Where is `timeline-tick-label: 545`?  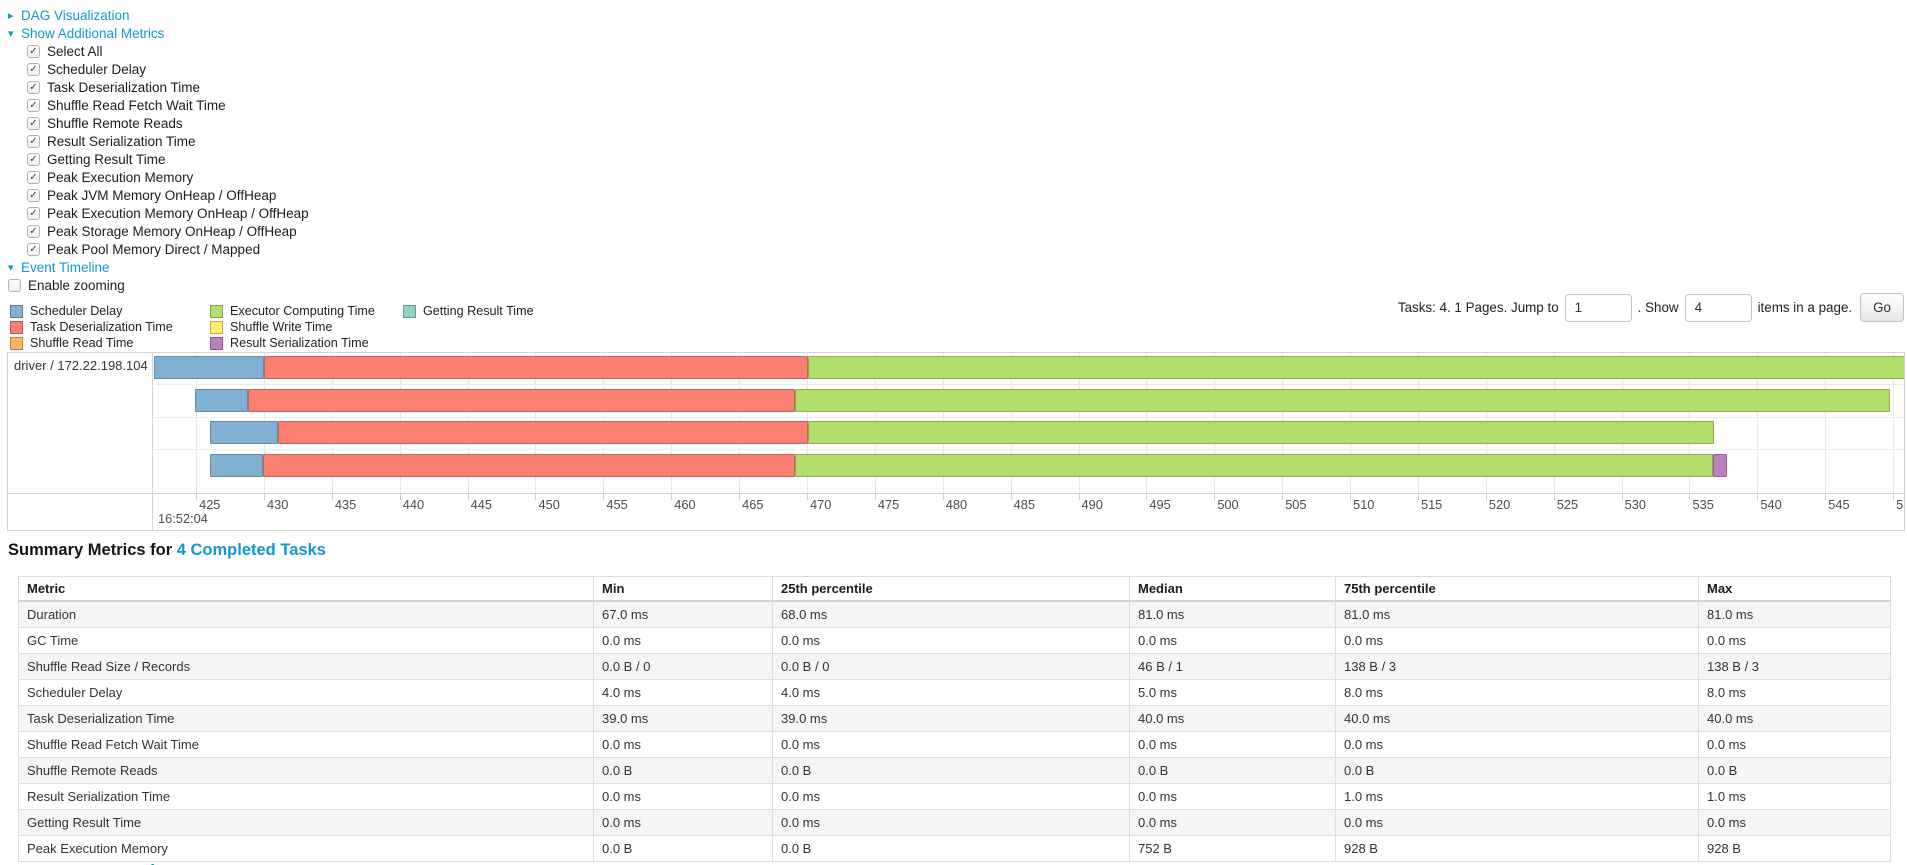
timeline-tick-label: 545 is located at coordinates (1839, 504).